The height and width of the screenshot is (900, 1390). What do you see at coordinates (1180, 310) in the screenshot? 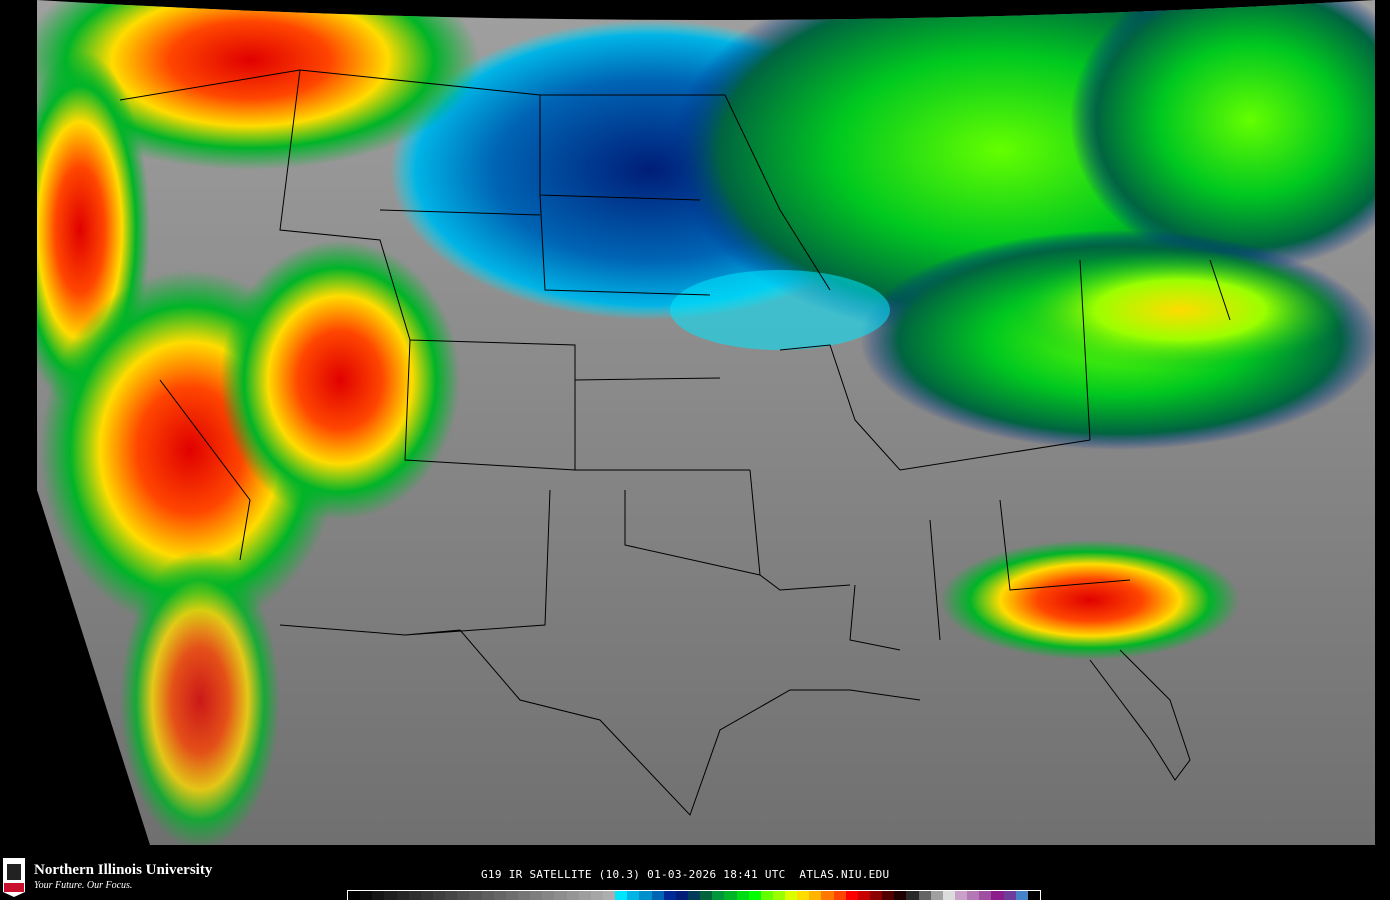
I see `cloud-midatlantic` at bounding box center [1180, 310].